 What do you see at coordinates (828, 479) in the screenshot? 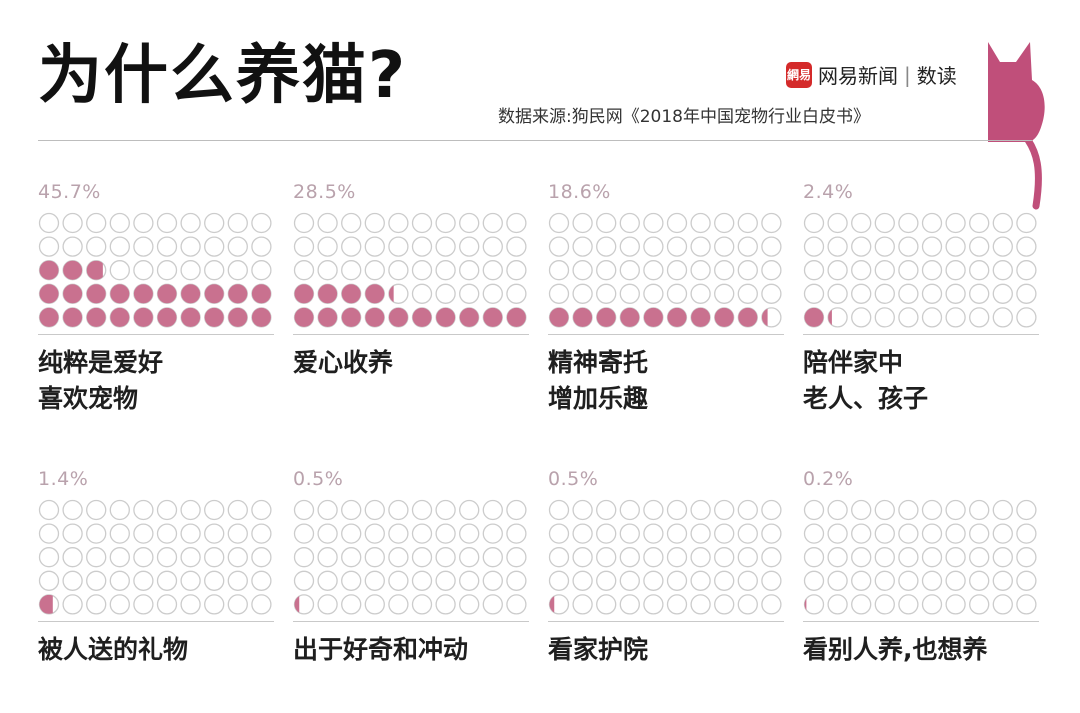
I see `percent-label: 0.2%` at bounding box center [828, 479].